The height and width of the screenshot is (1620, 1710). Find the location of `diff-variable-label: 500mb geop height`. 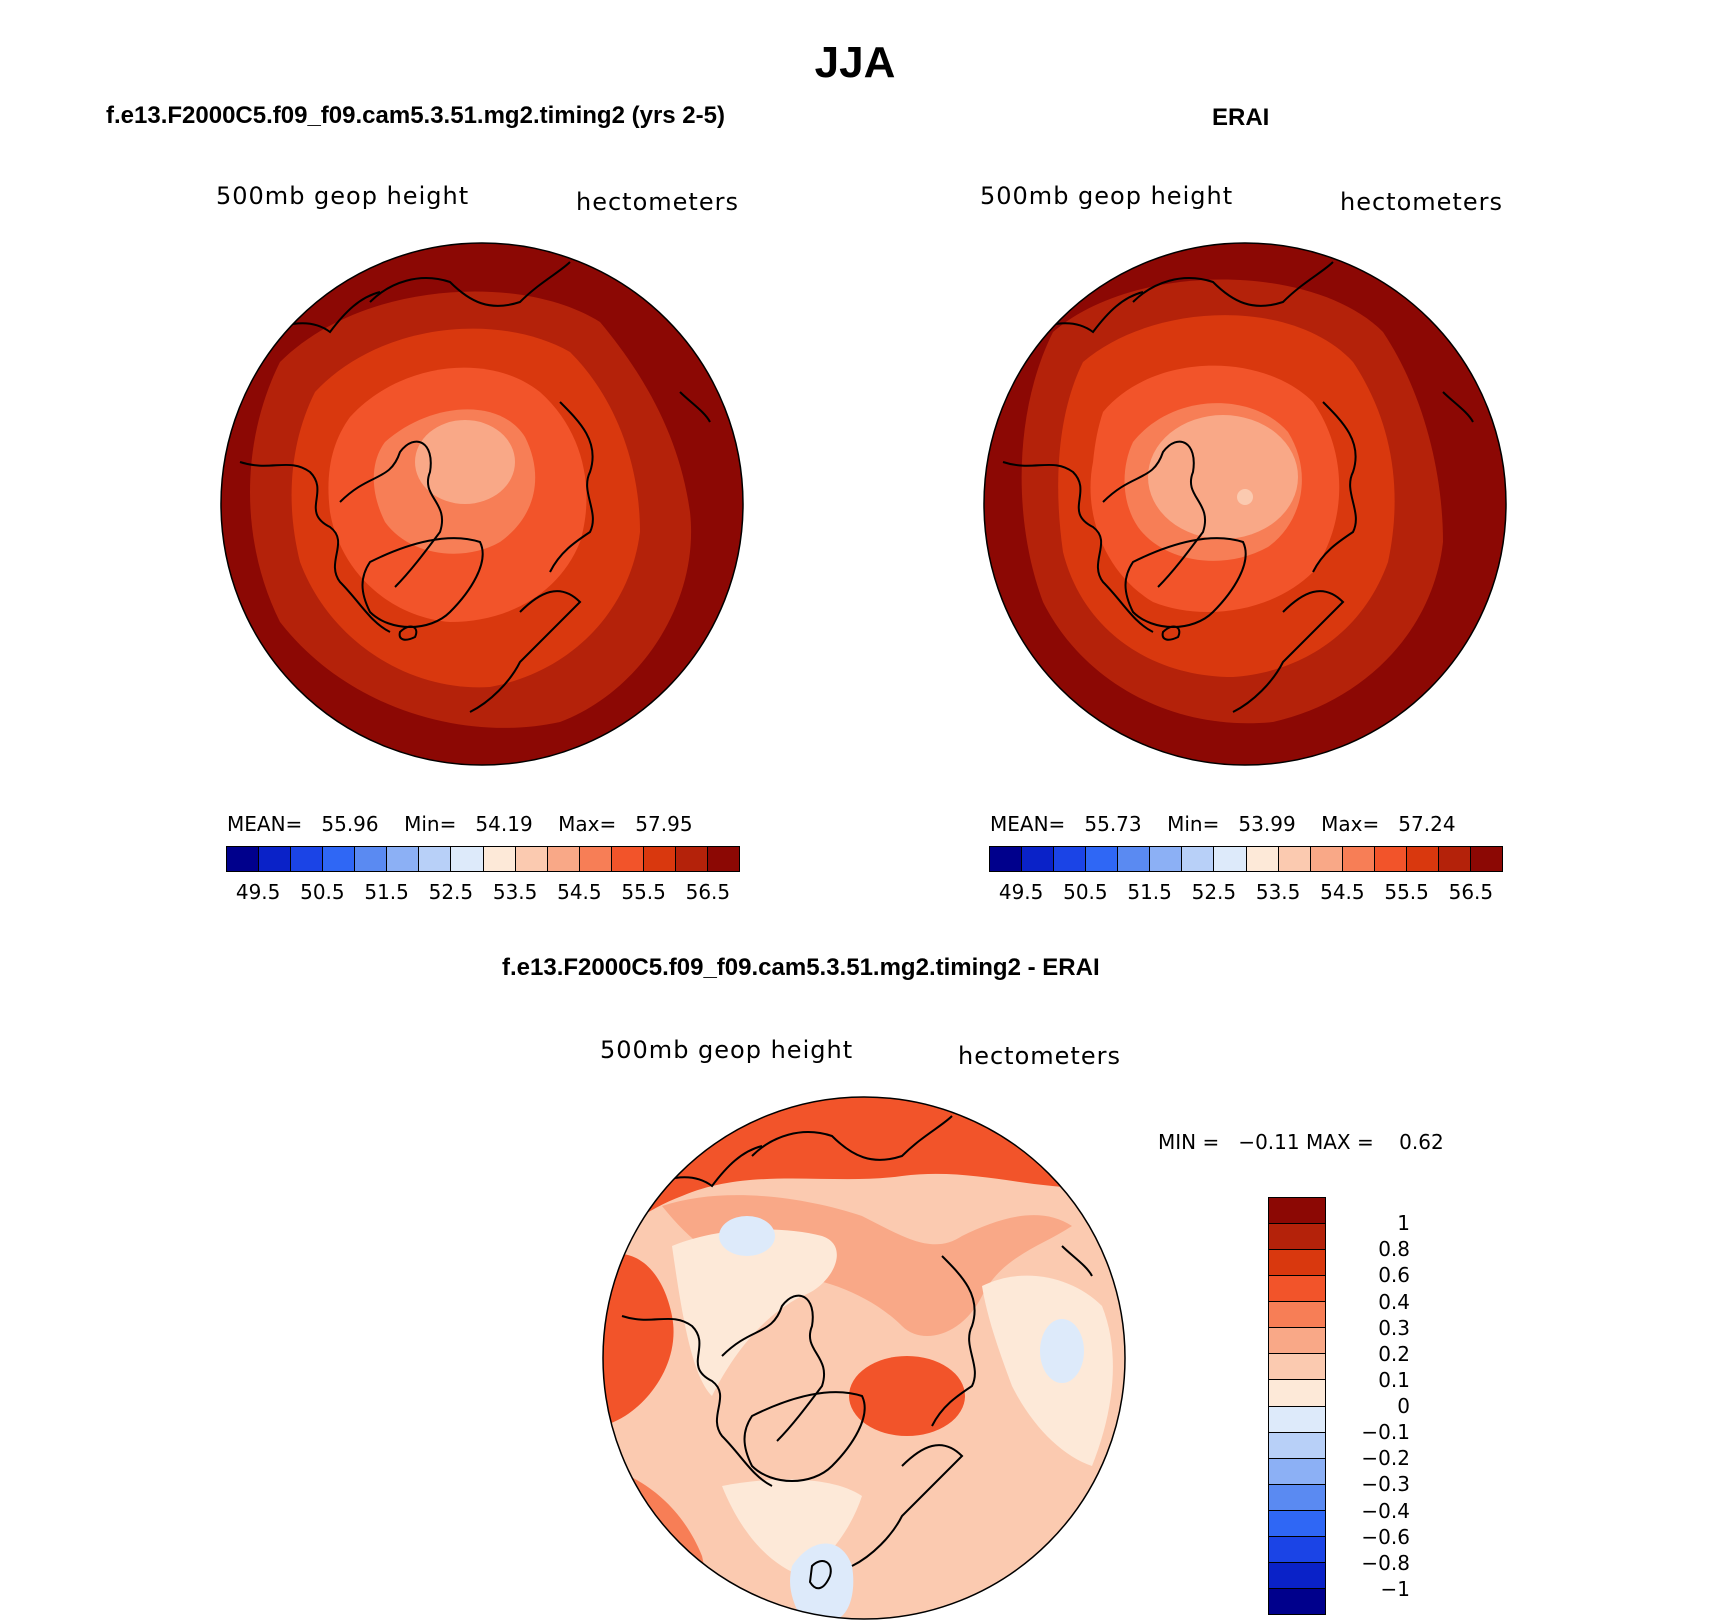

diff-variable-label: 500mb geop height is located at coordinates (726, 1050).